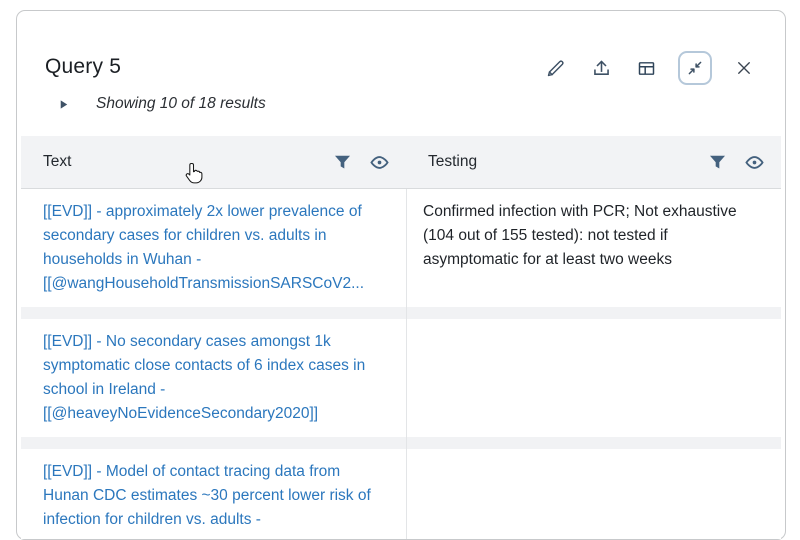  I want to click on column-label: Text, so click(57, 161).